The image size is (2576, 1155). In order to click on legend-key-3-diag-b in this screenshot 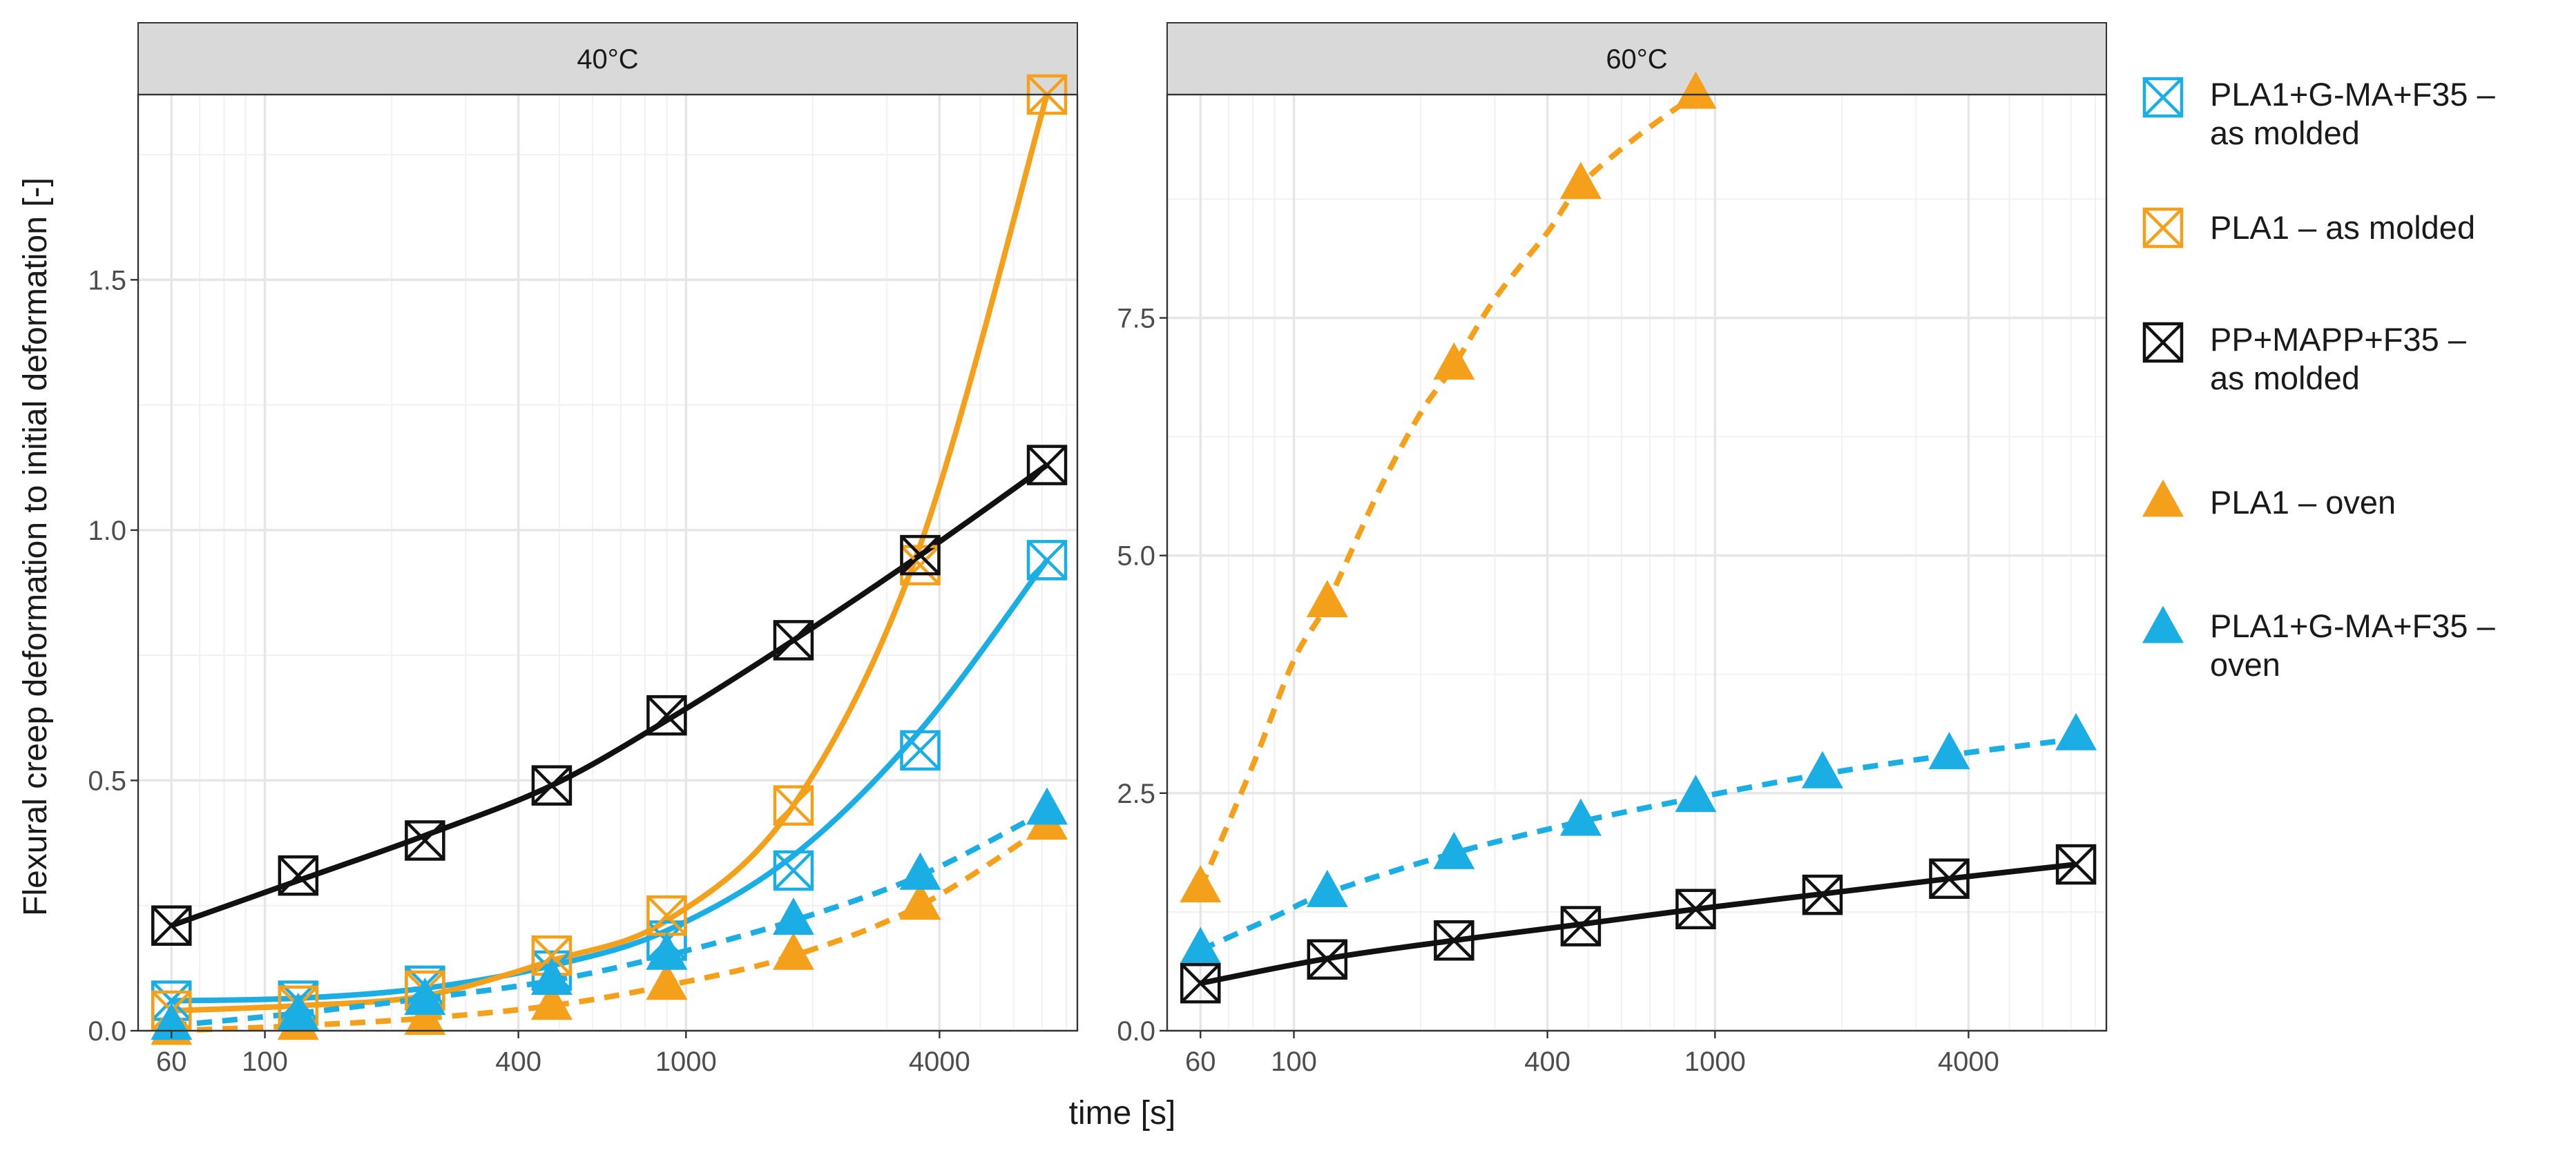, I will do `click(2163, 342)`.